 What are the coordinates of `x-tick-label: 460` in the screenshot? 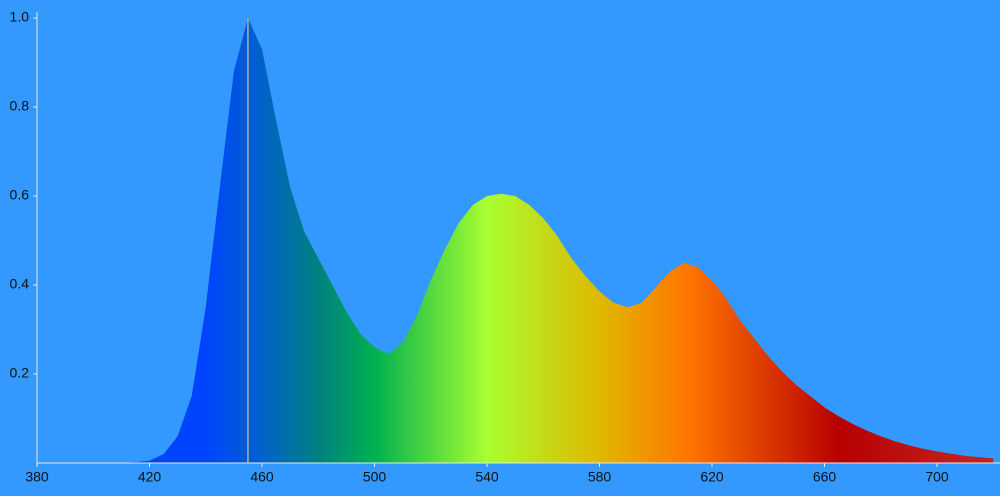 It's located at (262, 477).